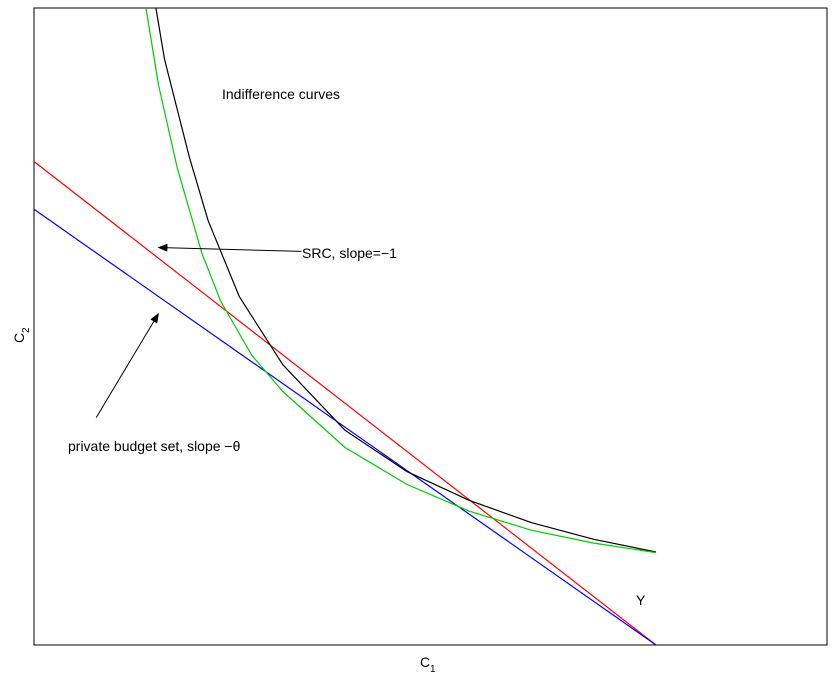 The width and height of the screenshot is (835, 677). I want to click on arrow-layer, so click(198, 330).